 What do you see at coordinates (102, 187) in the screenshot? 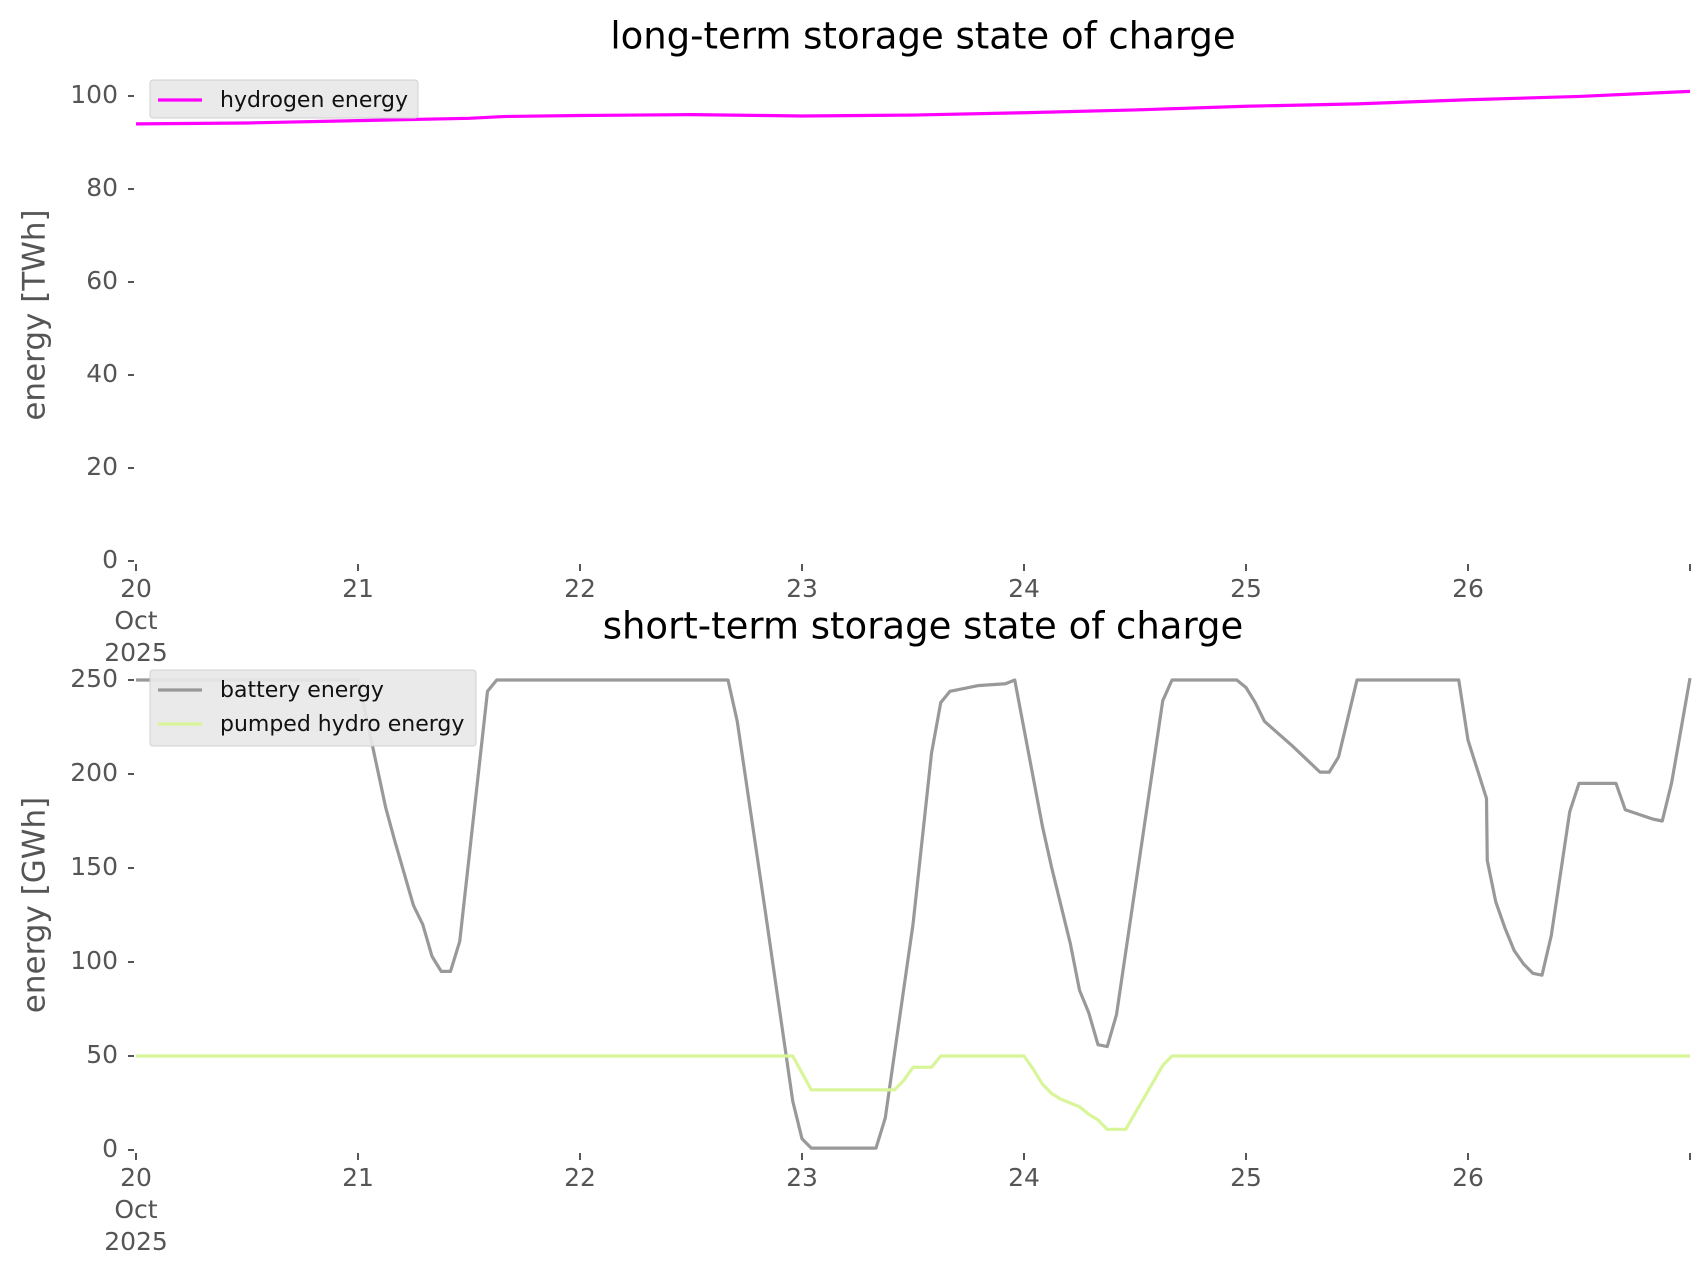
I see `y-tick-label: 80` at bounding box center [102, 187].